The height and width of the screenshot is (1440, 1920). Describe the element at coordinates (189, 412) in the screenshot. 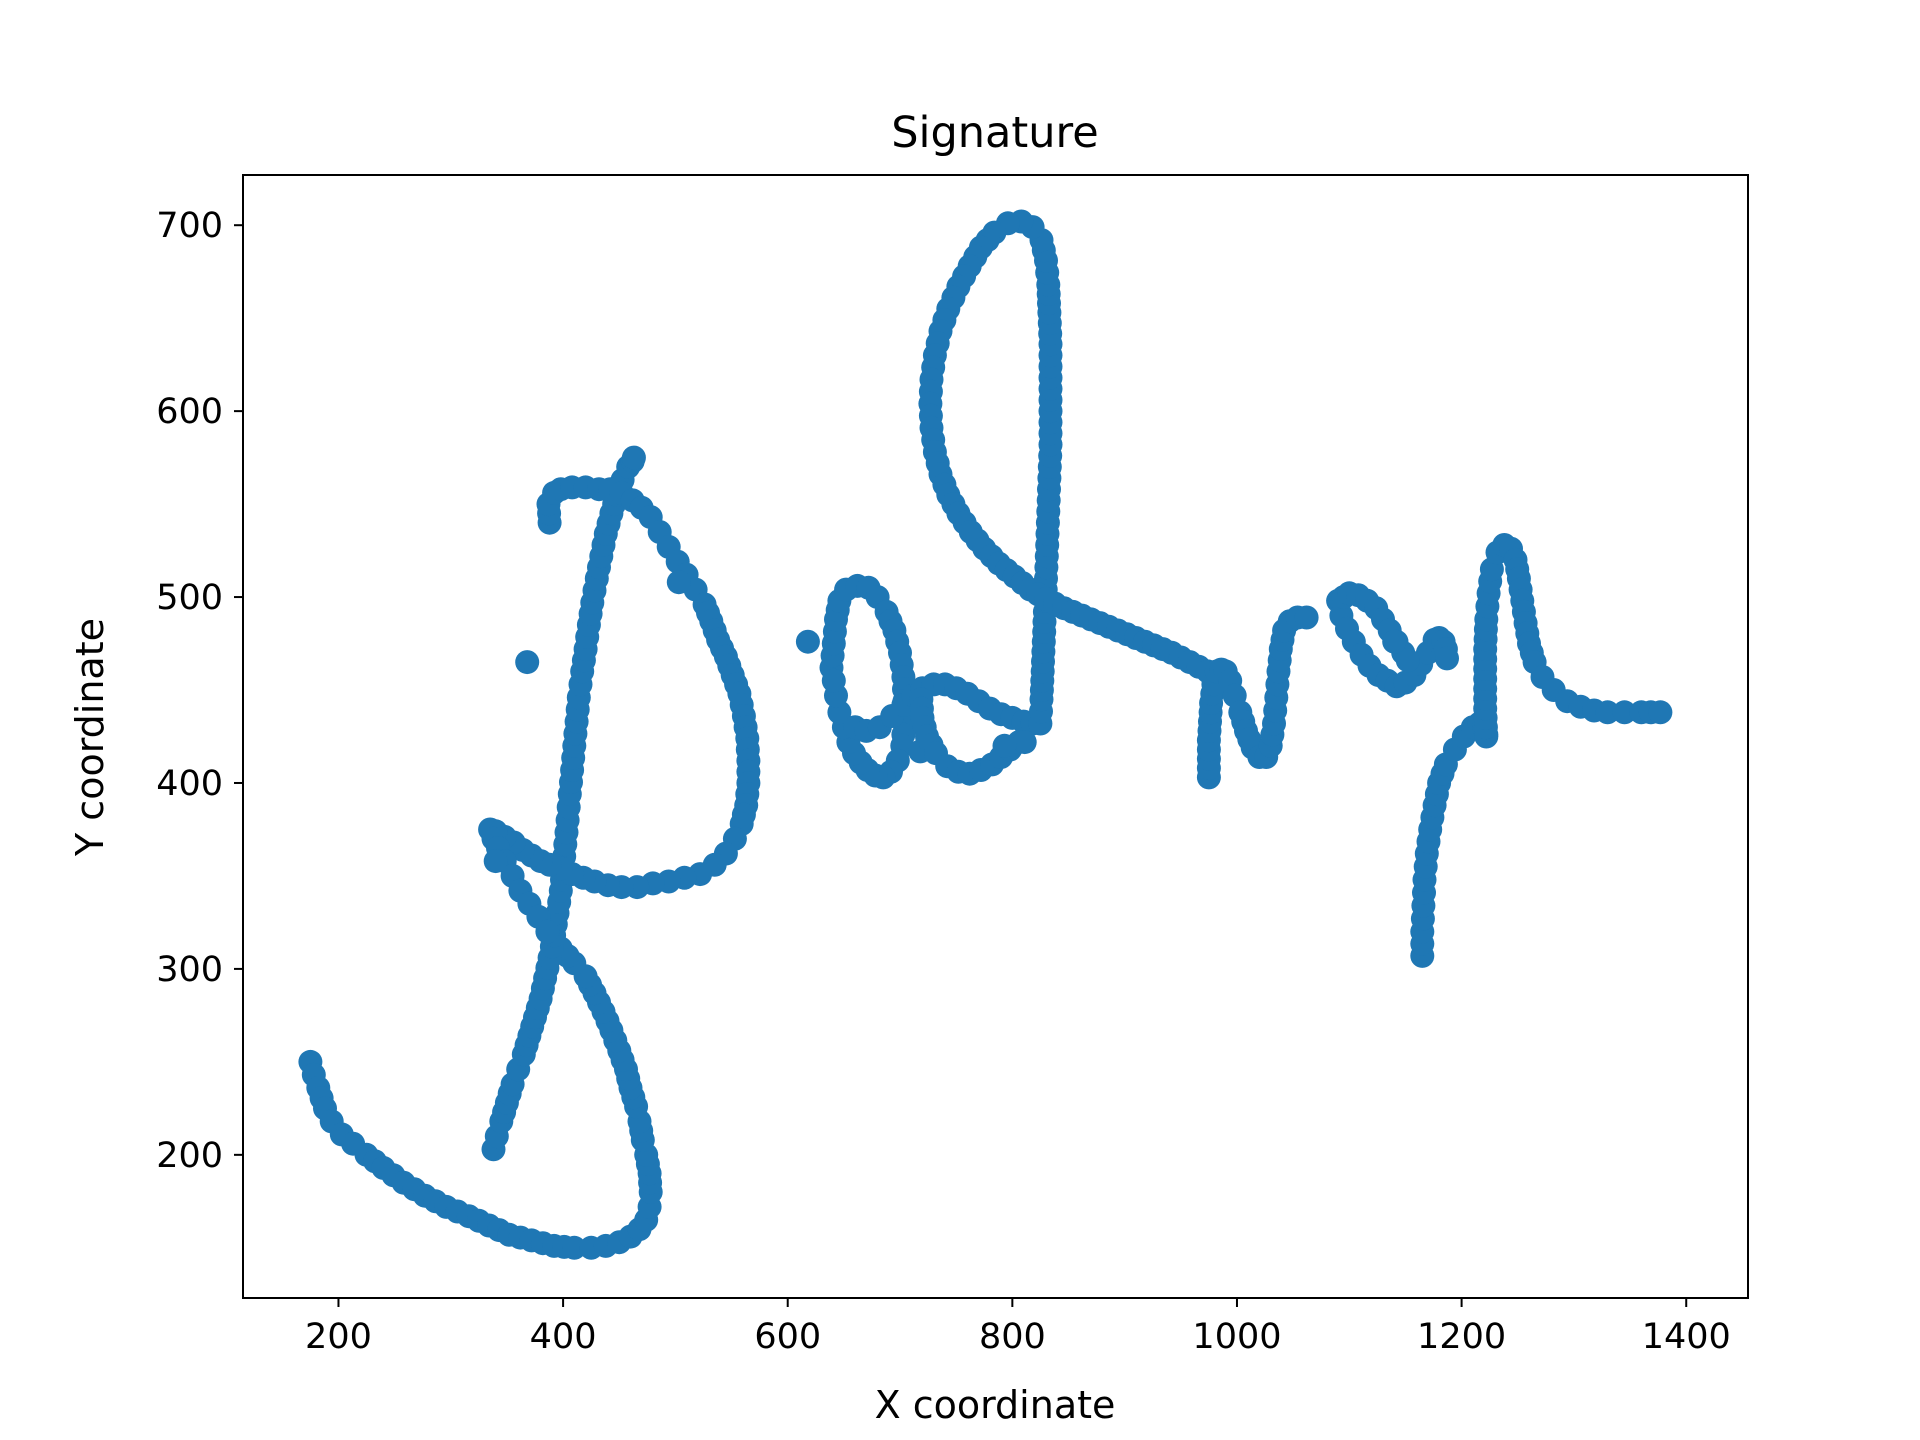

I see `y-tick-label: 600` at that location.